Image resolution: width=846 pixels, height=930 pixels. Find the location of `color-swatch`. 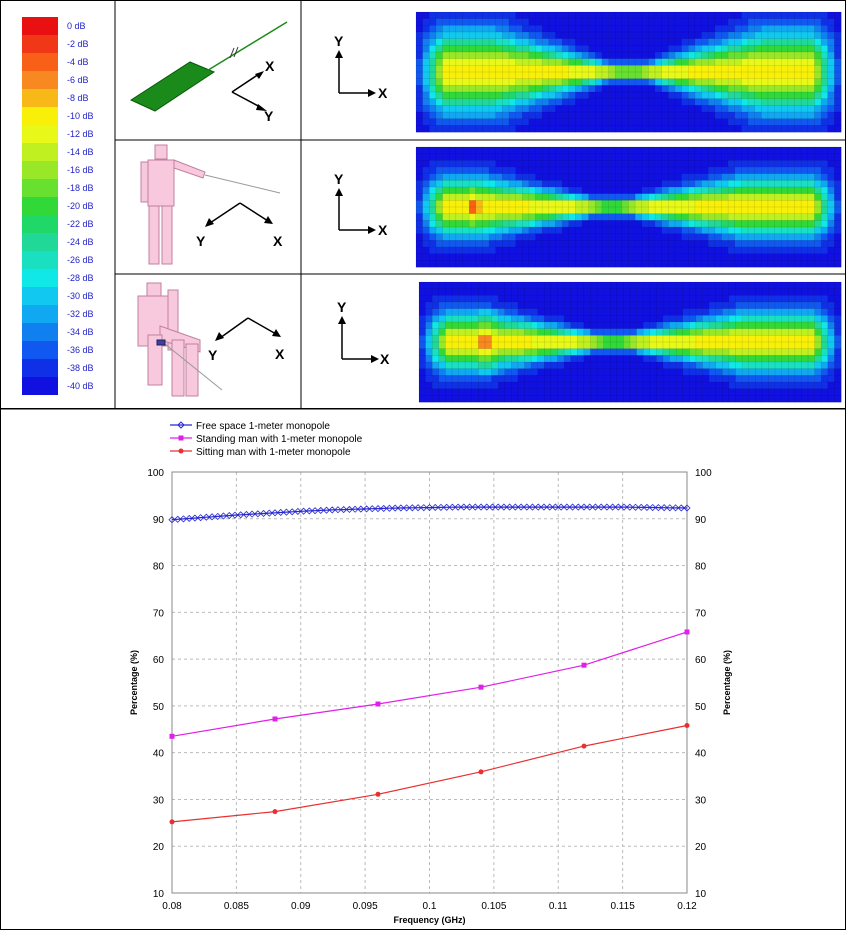

color-swatch is located at coordinates (40, 296).